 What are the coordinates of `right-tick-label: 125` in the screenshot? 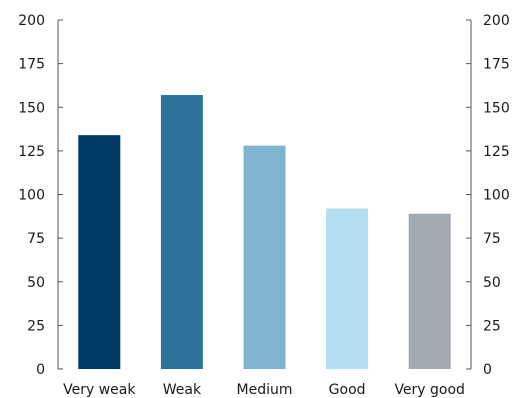 It's located at (496, 152).